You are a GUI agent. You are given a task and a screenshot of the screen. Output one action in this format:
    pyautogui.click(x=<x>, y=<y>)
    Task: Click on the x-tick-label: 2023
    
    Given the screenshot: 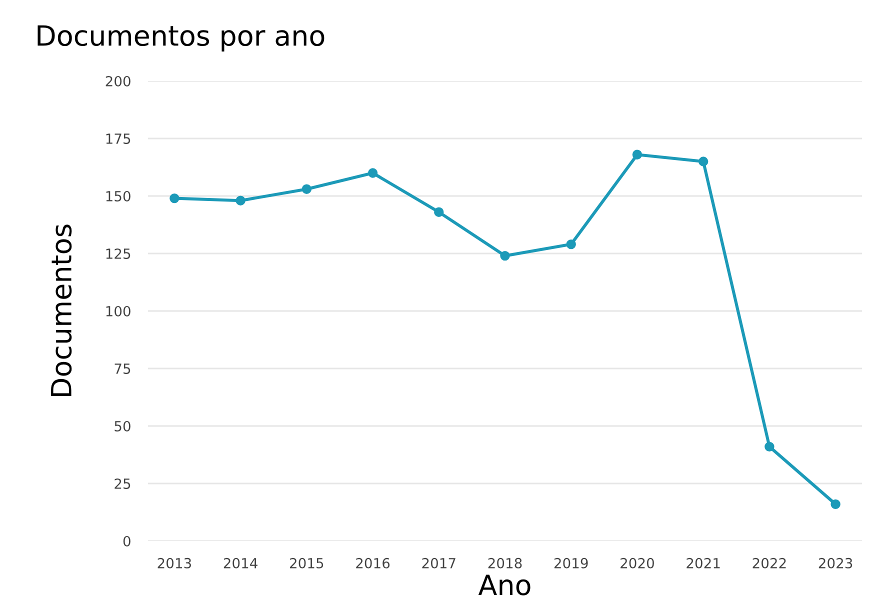 What is the action you would take?
    pyautogui.click(x=835, y=563)
    